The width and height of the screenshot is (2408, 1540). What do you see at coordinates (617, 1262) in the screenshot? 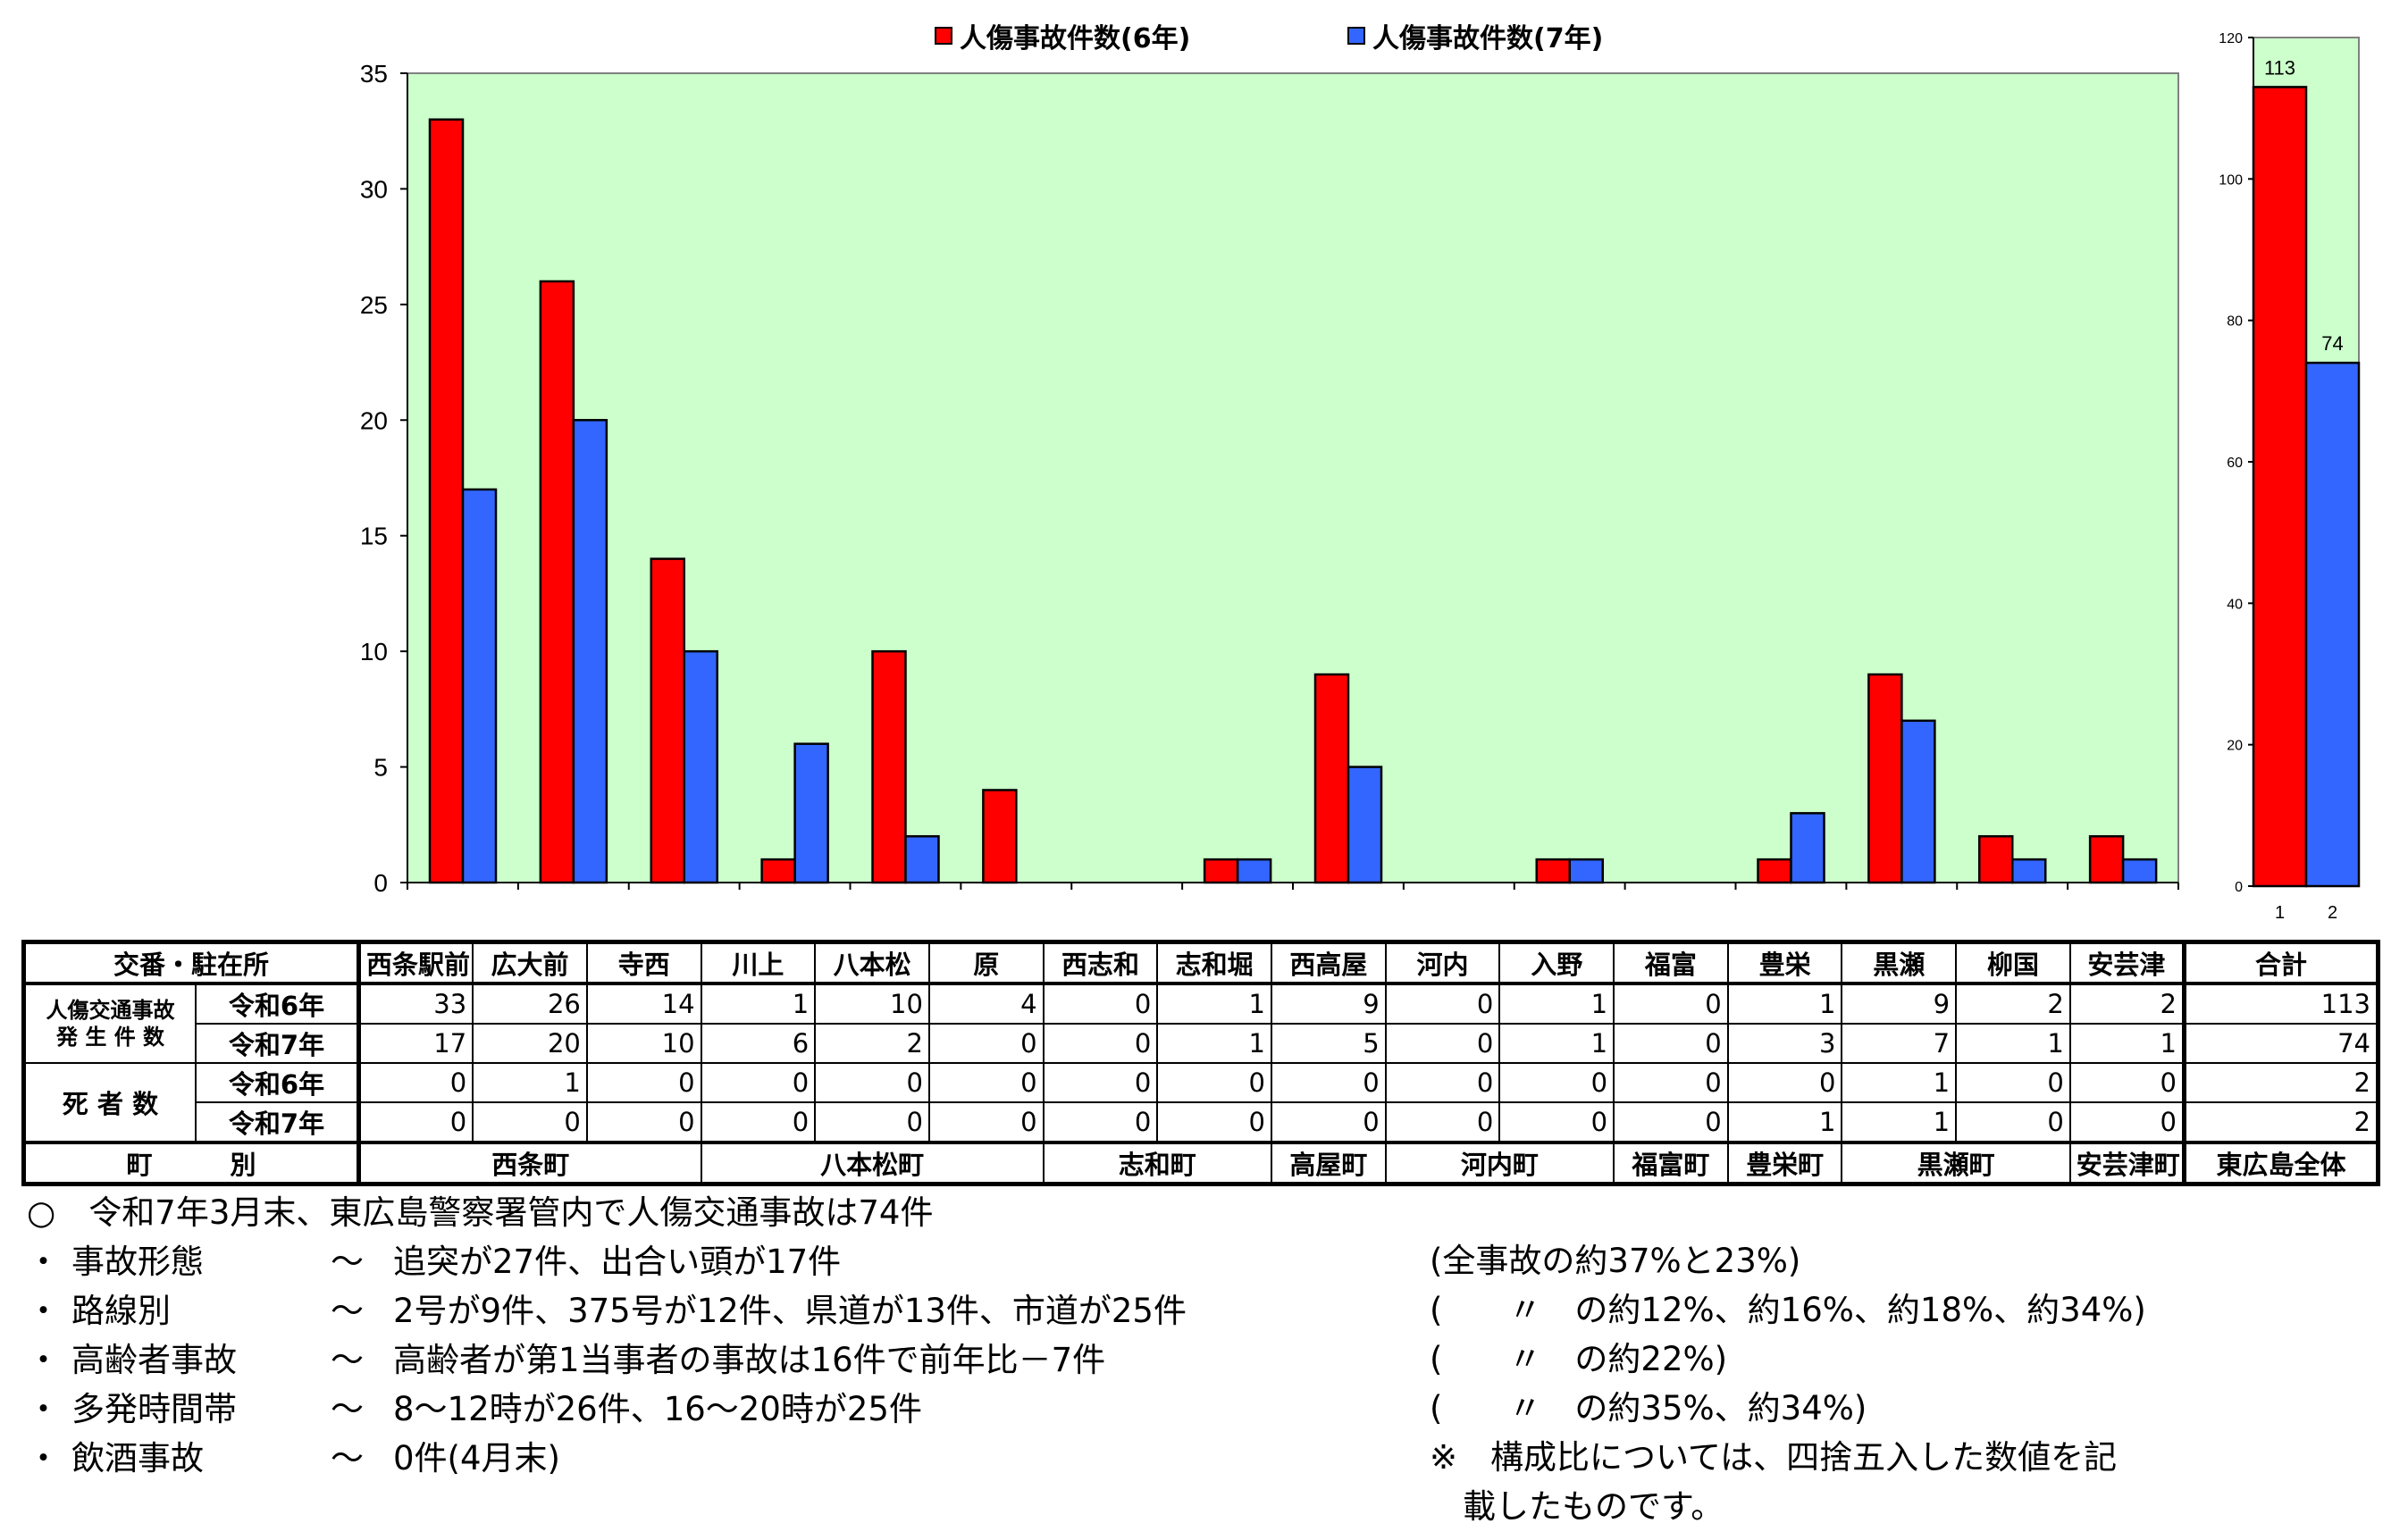
I see `note-text: 追突が27件、出合い頭が17件` at bounding box center [617, 1262].